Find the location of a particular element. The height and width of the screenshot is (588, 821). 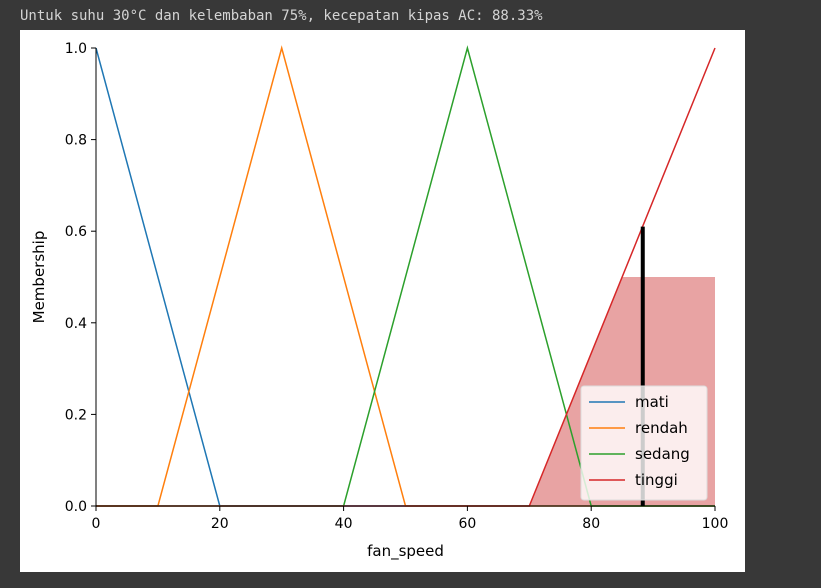

y-tick-label: 0.0 is located at coordinates (76, 507).